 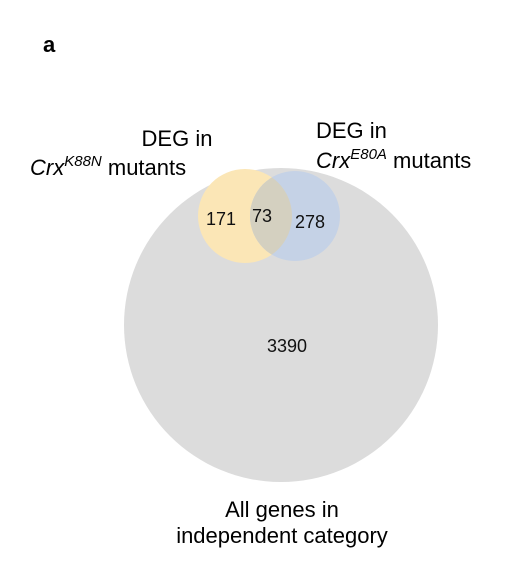 I want to click on k88n-suffix: mutants, so click(x=147, y=167).